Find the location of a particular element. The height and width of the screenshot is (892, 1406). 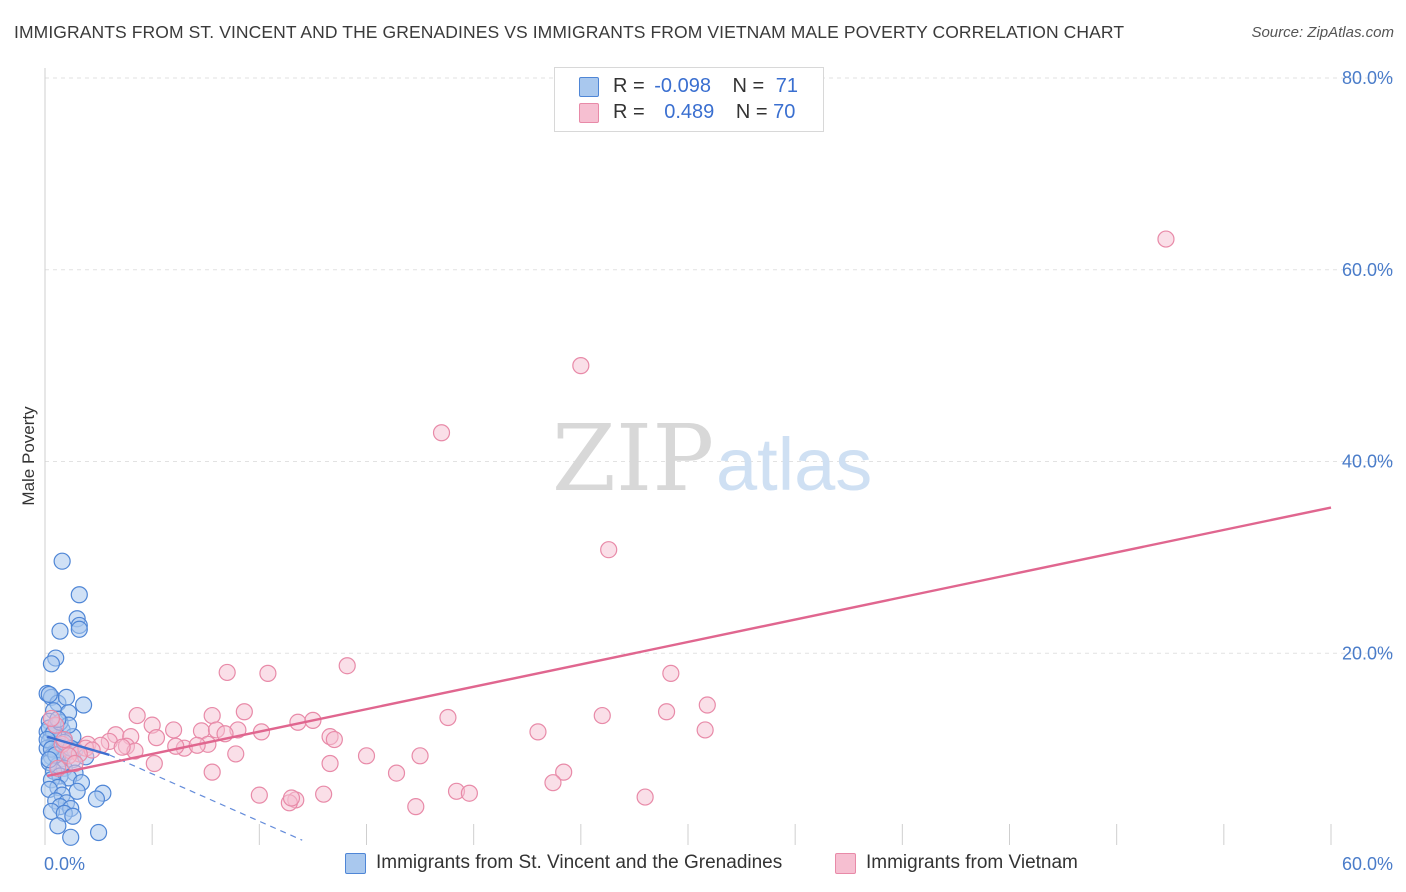

bottom-legend-label-pink: Immigrants from Vietnam is located at coordinates (972, 862).